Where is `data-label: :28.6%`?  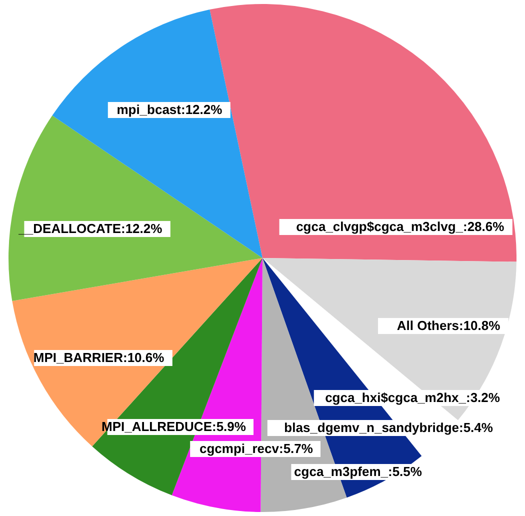 data-label: :28.6% is located at coordinates (484, 226).